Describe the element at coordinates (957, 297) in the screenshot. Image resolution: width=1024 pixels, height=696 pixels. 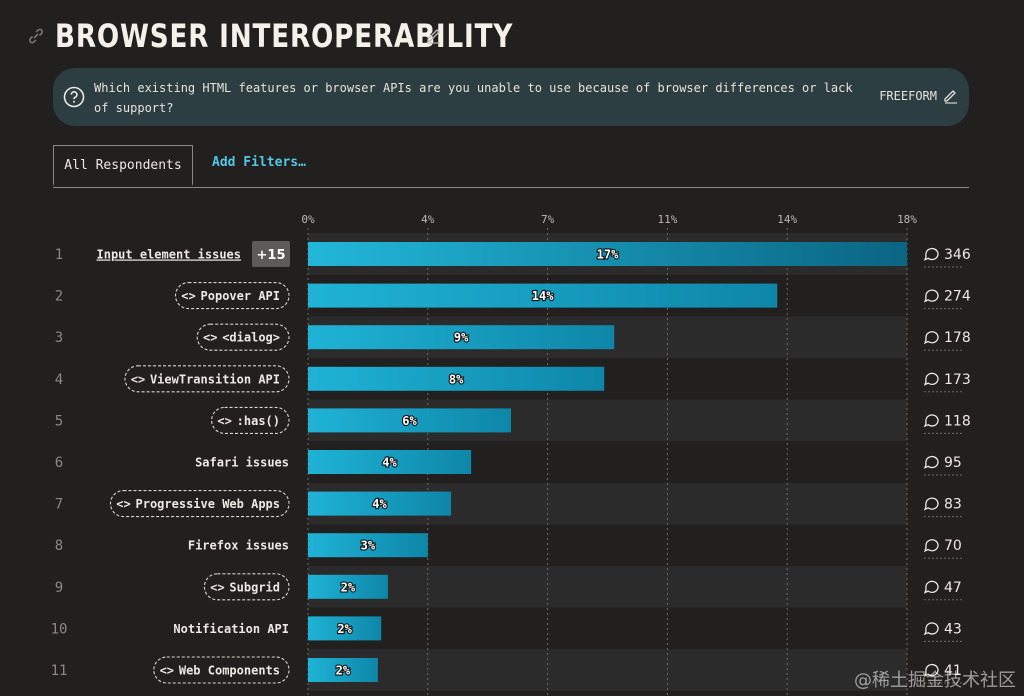
I see `response-count: 274` at that location.